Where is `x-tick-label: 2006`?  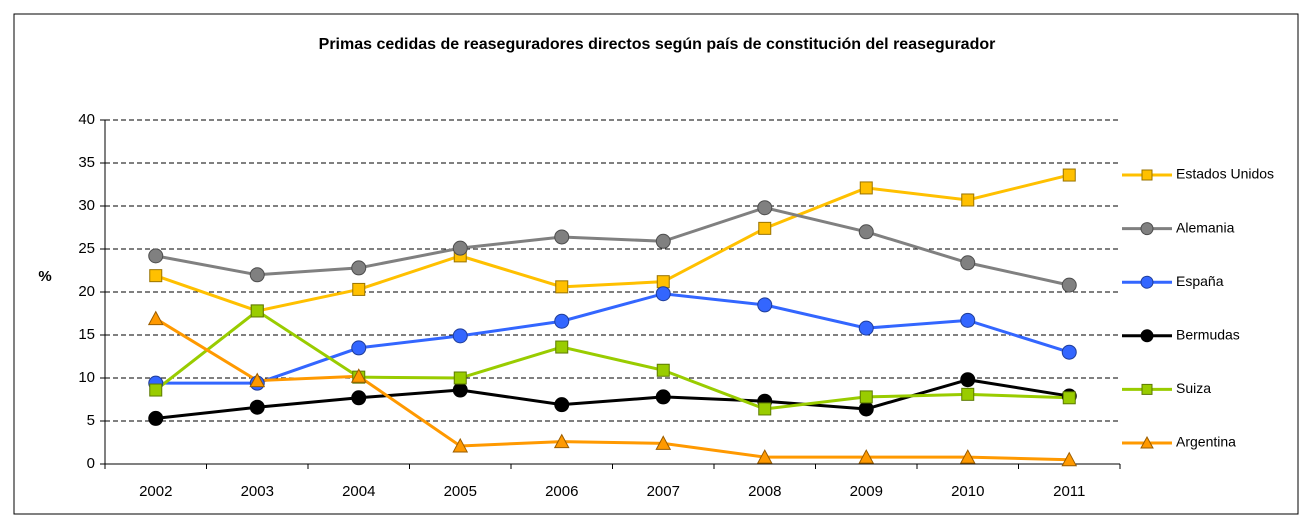 x-tick-label: 2006 is located at coordinates (561, 491).